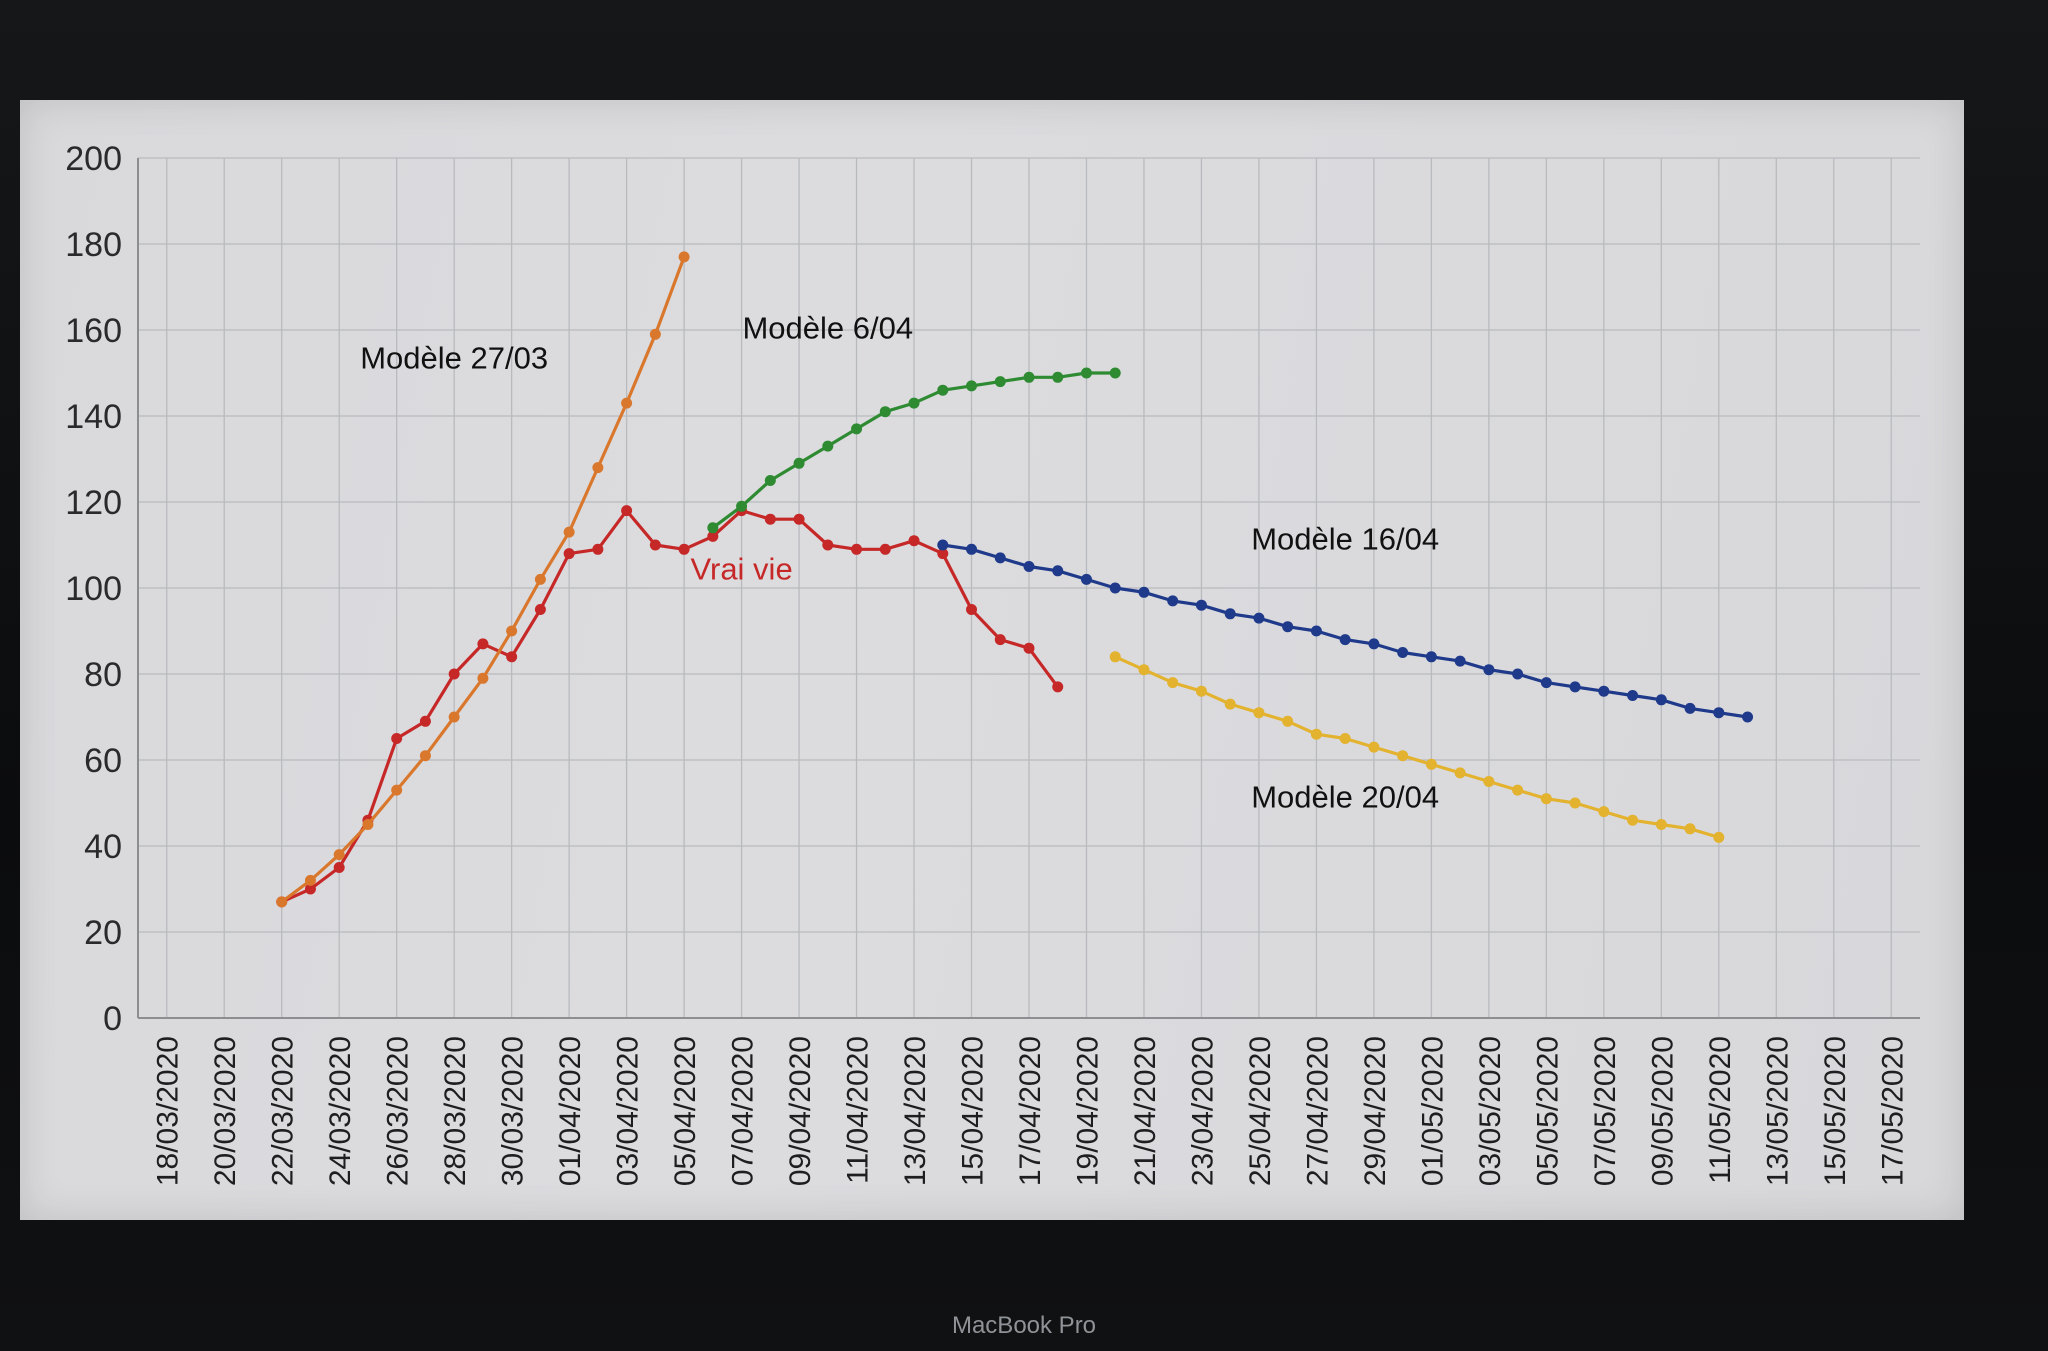 This screenshot has height=1351, width=2048. What do you see at coordinates (1145, 1111) in the screenshot?
I see `x-tick-label: 21/04/2020` at bounding box center [1145, 1111].